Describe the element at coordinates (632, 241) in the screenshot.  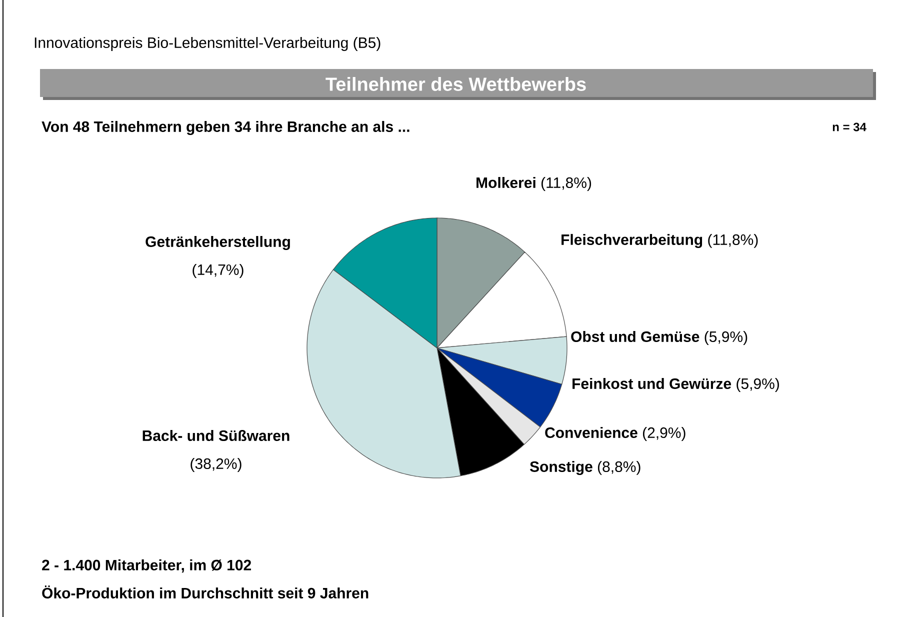
I see `slice-label: Fleischverarbeitung` at that location.